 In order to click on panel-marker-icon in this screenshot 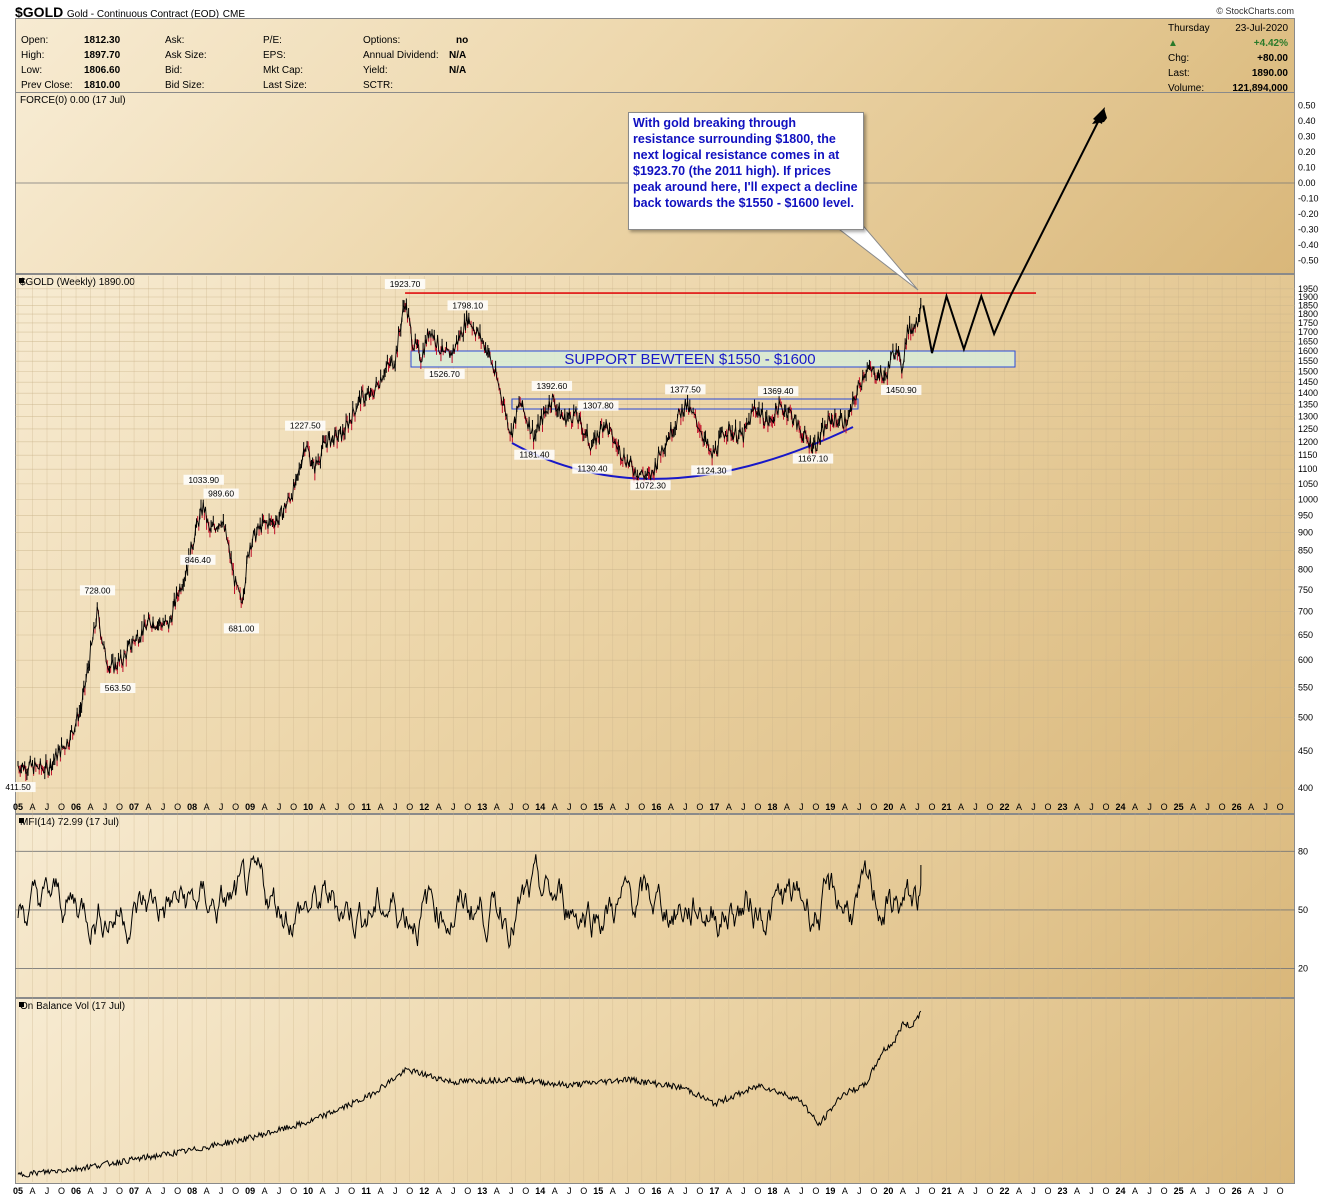, I will do `click(21, 1004)`.